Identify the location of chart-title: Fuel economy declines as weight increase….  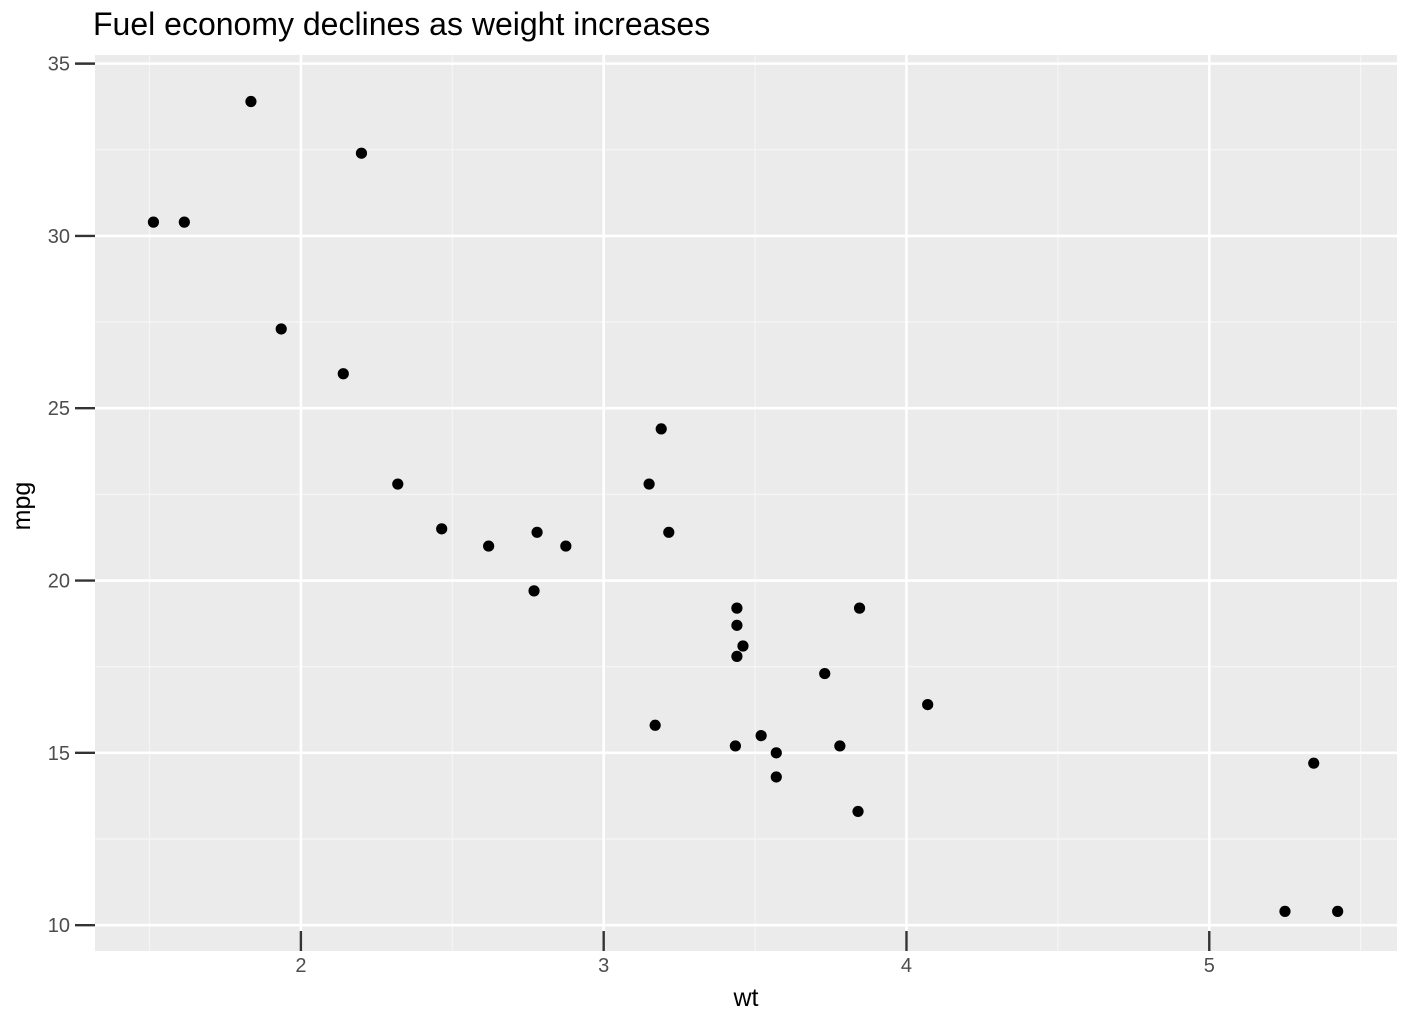
(401, 24).